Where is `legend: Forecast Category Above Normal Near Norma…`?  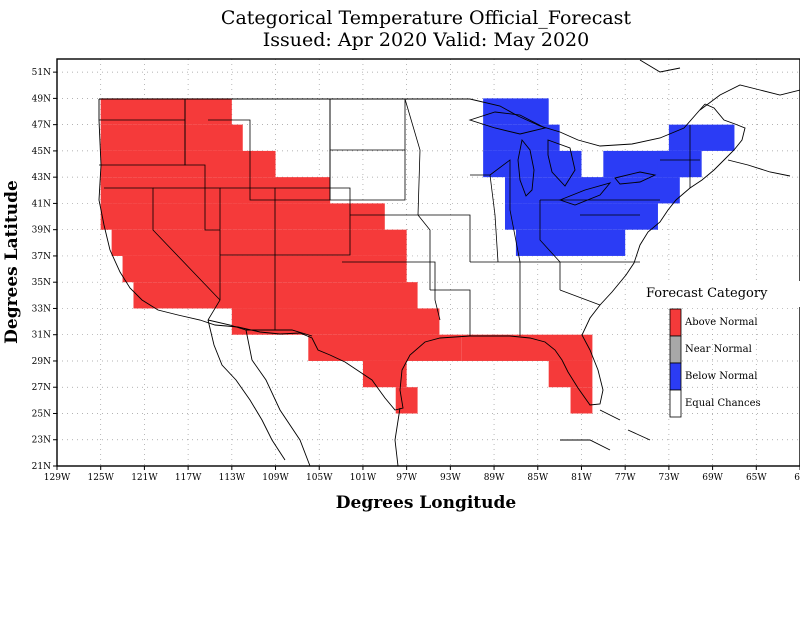 legend: Forecast Category Above Normal Near Norma… is located at coordinates (721, 349).